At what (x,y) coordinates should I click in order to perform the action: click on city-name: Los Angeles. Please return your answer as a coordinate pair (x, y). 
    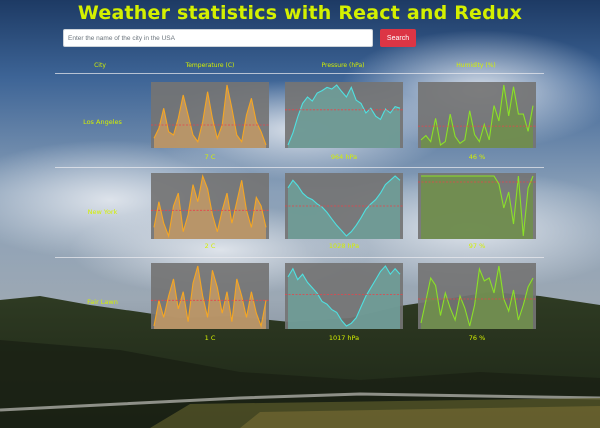
    Looking at the image, I should click on (102, 122).